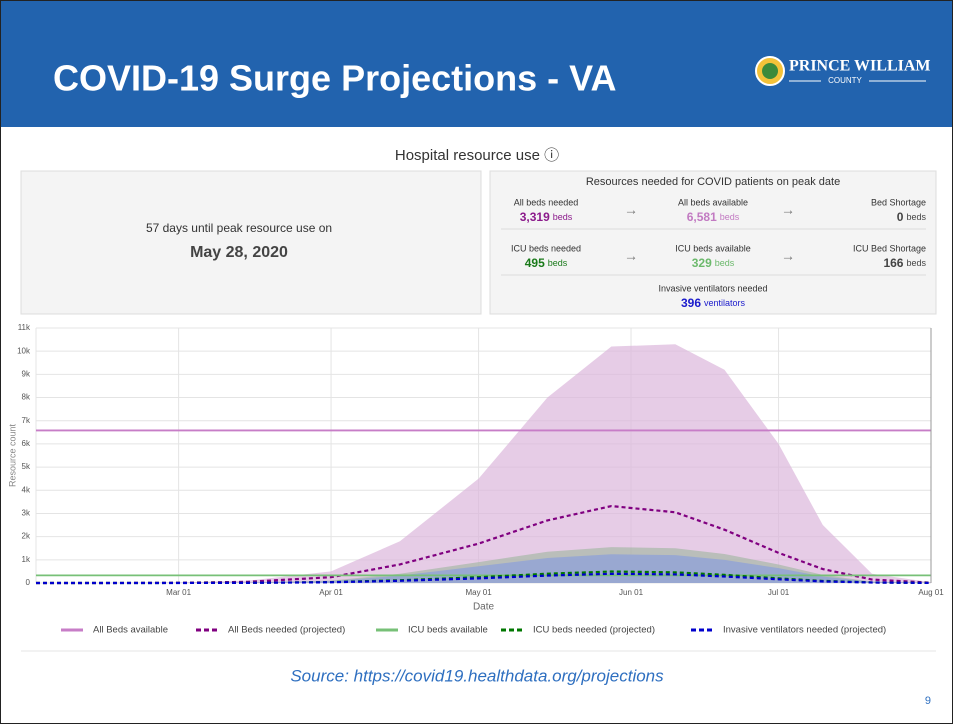 The image size is (953, 724). What do you see at coordinates (26, 513) in the screenshot?
I see `y-tick-label: 3k` at bounding box center [26, 513].